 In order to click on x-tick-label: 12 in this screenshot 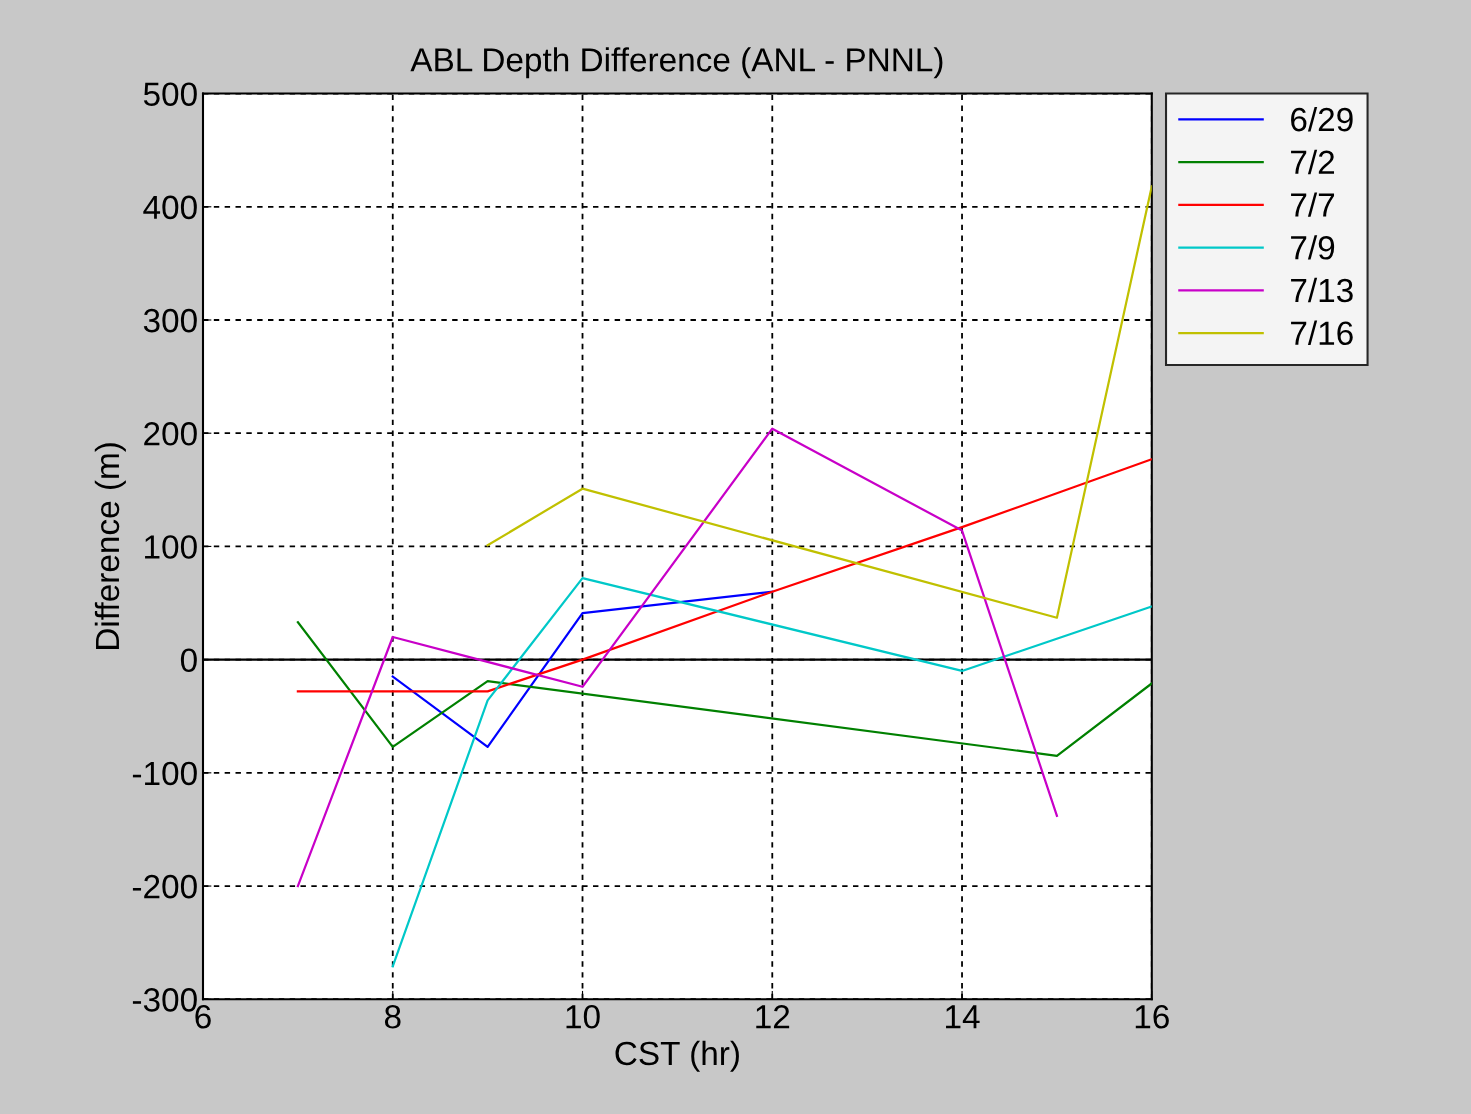, I will do `click(773, 1017)`.